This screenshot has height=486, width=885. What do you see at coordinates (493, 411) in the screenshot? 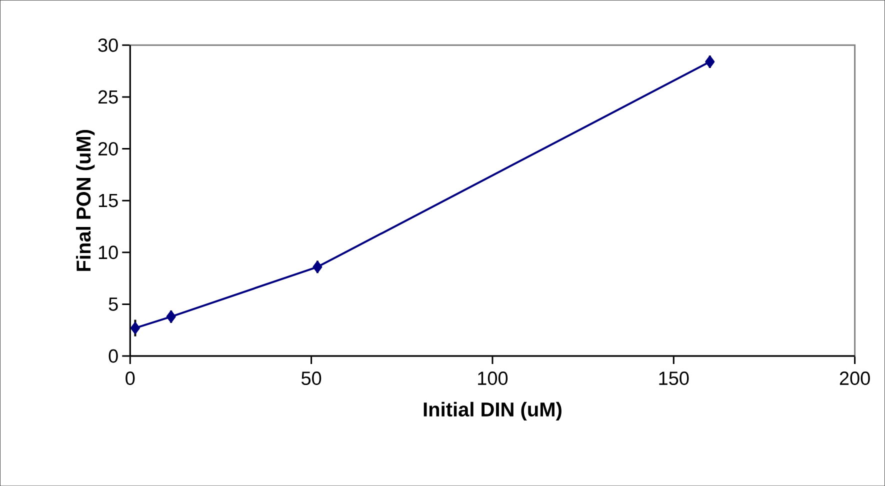
I see `x-axis-title: Initial DIN (uM)` at bounding box center [493, 411].